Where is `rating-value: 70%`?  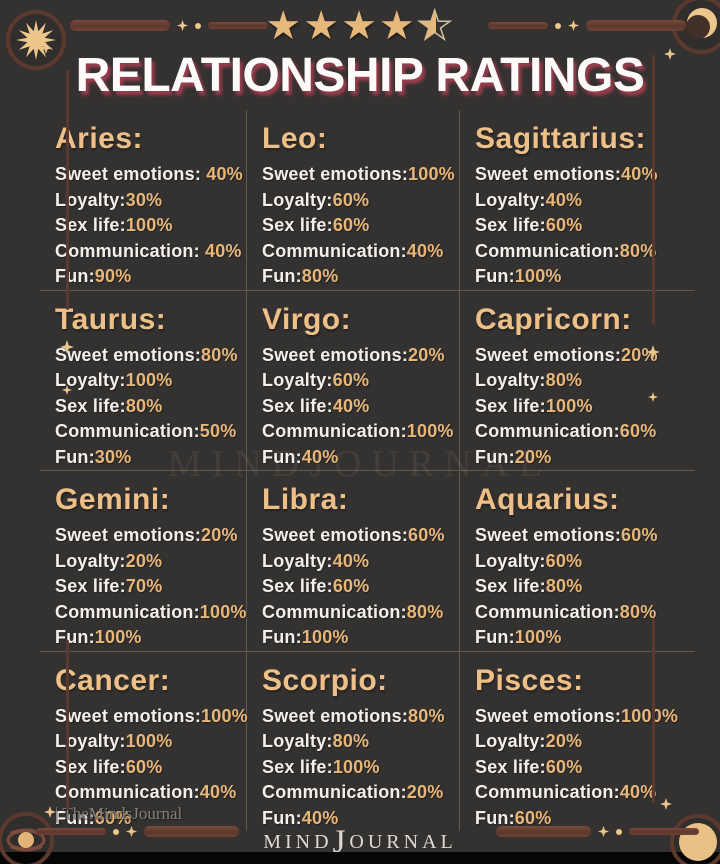 rating-value: 70% is located at coordinates (144, 586).